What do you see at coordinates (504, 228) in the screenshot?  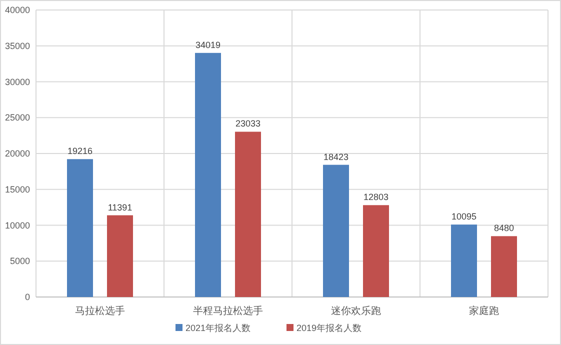 I see `data-label: 8480` at bounding box center [504, 228].